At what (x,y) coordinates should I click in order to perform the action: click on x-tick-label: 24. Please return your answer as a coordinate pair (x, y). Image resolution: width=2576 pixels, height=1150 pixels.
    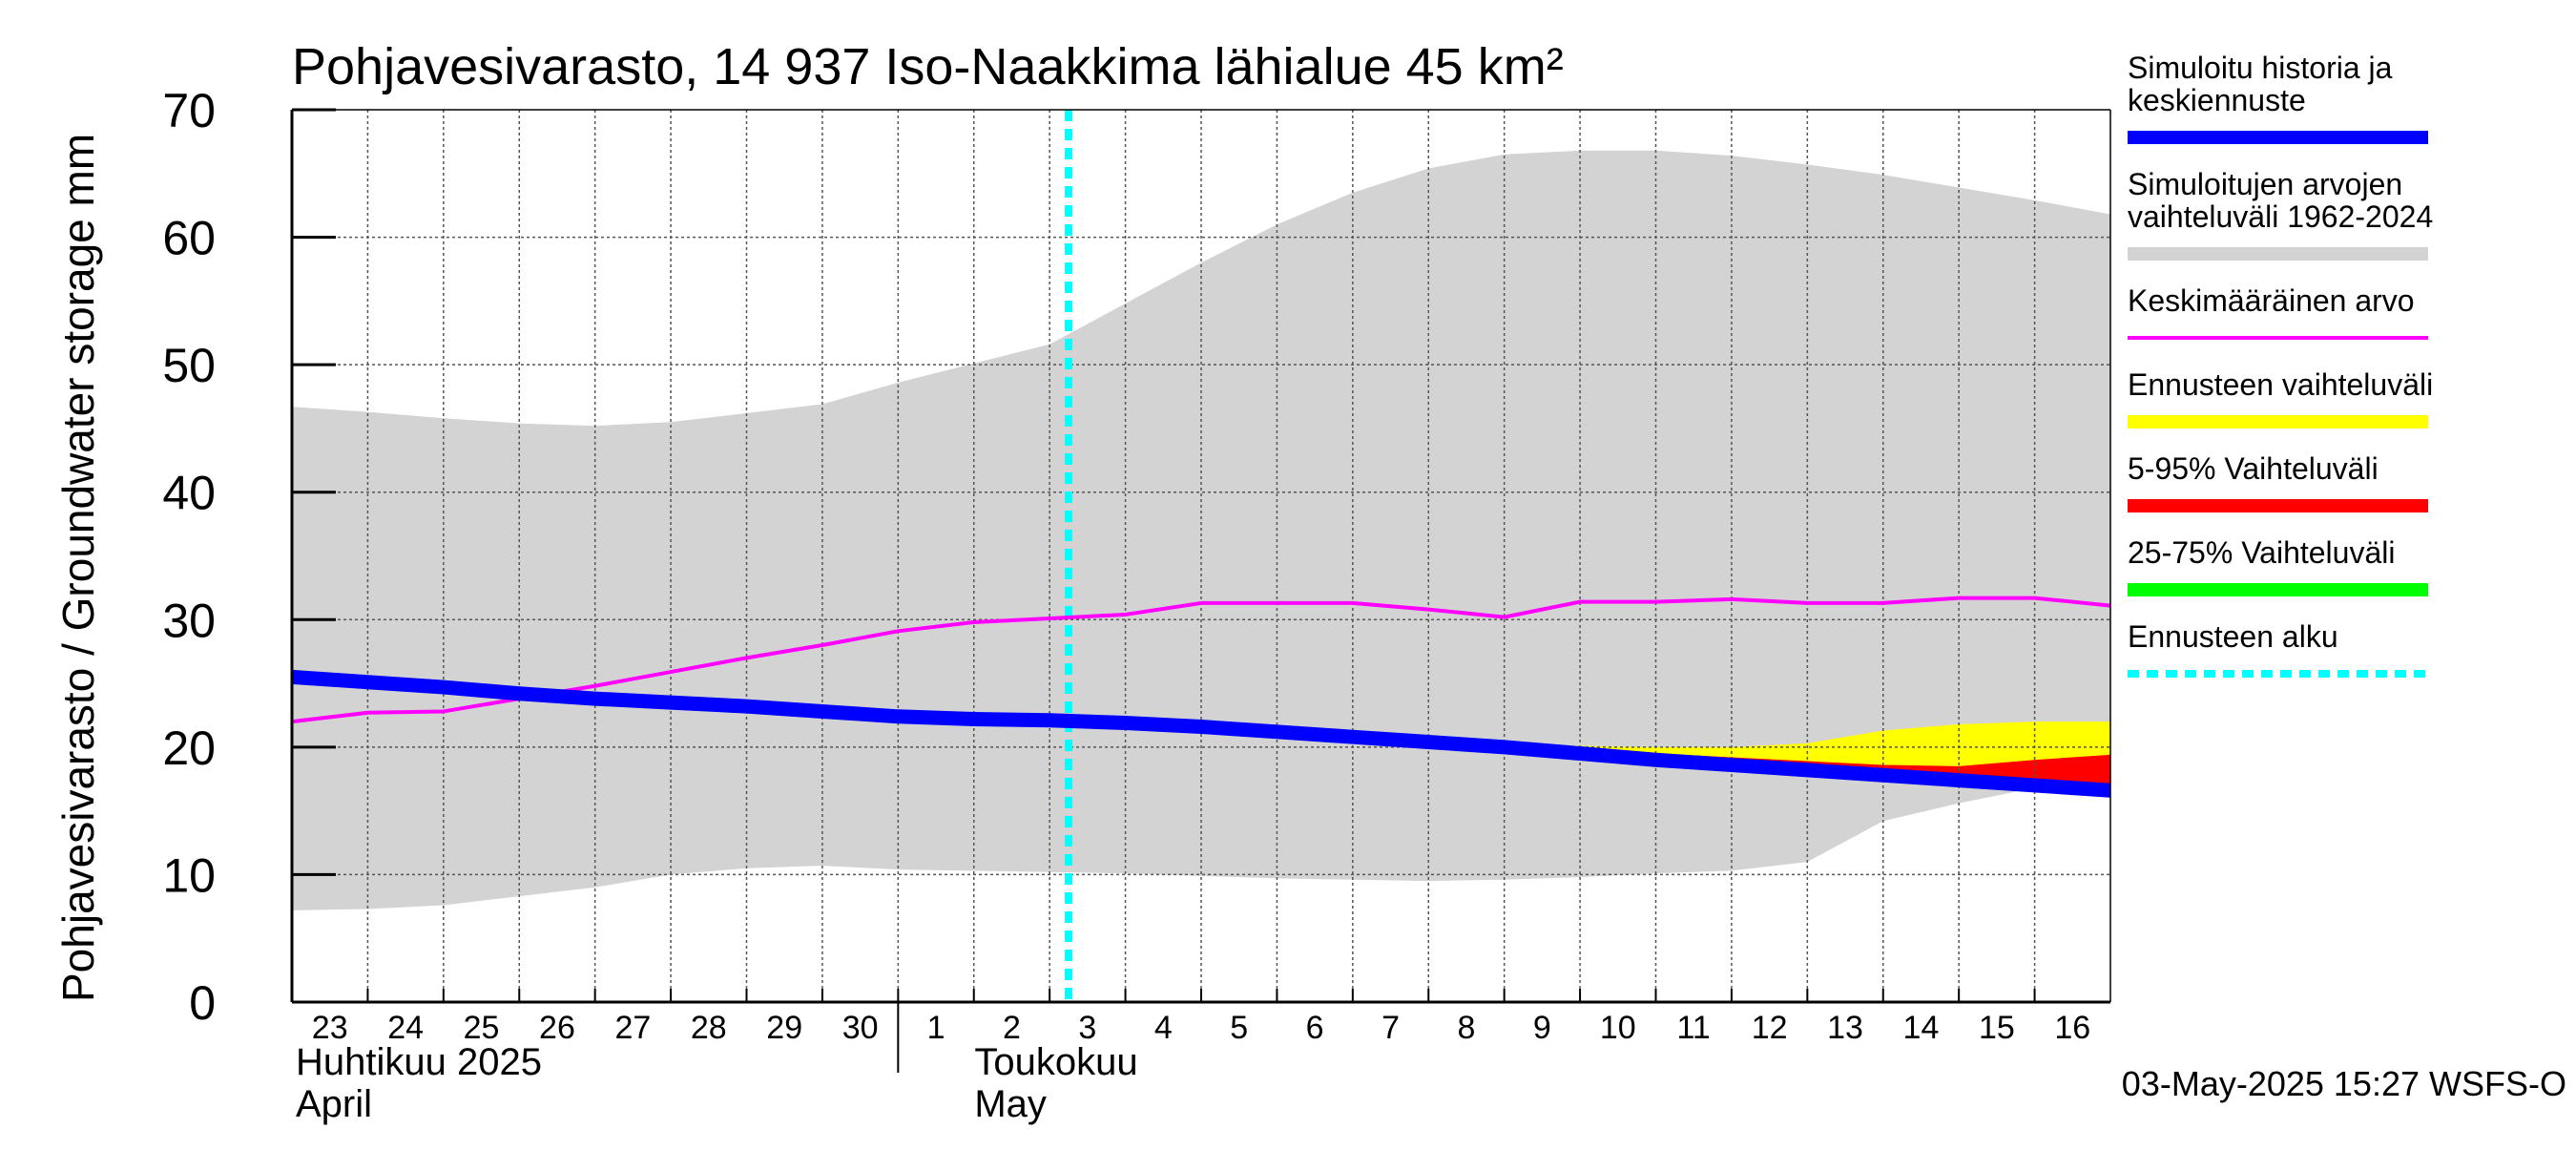
    Looking at the image, I should click on (405, 1028).